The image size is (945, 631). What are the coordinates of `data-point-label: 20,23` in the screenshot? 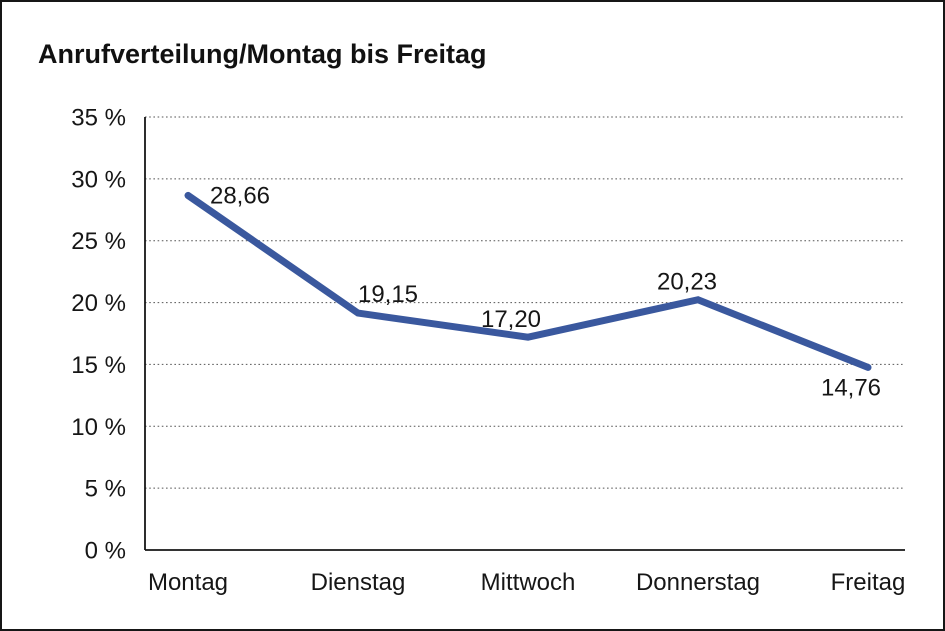 It's located at (687, 282).